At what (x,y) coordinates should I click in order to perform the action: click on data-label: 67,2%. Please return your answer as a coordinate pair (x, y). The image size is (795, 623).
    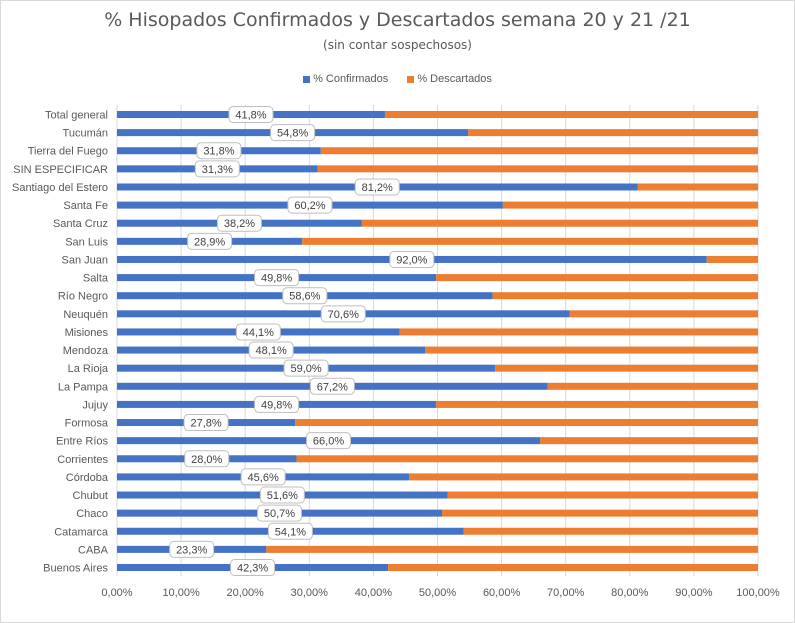
    Looking at the image, I should click on (332, 387).